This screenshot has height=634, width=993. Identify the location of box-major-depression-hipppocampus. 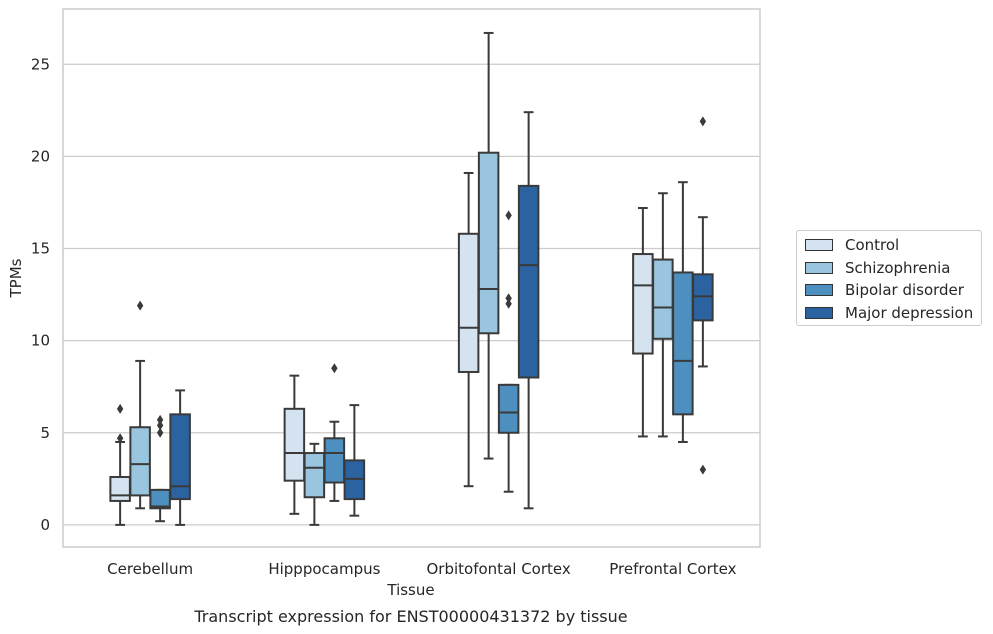
(354, 460).